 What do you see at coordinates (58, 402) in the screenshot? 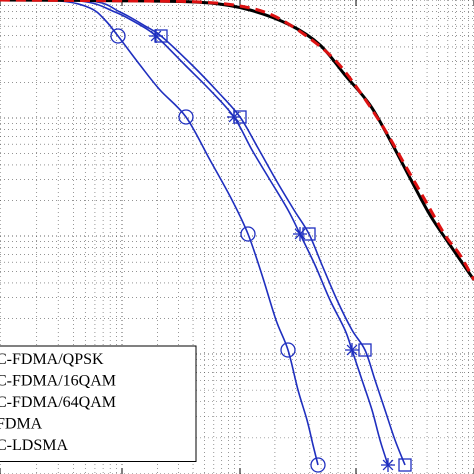
I see `legend-label: C-FDMA/64QAM` at bounding box center [58, 402].